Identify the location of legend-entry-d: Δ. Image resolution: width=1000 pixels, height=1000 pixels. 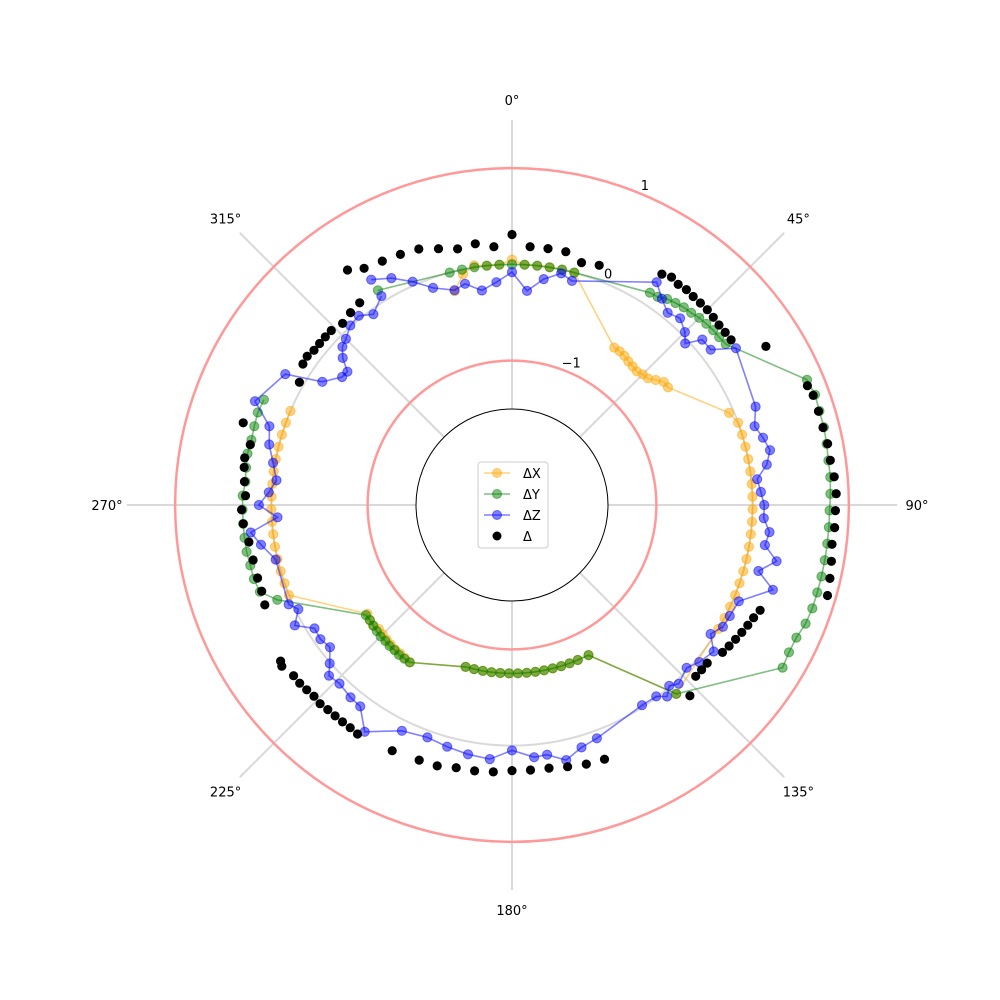
(512, 537).